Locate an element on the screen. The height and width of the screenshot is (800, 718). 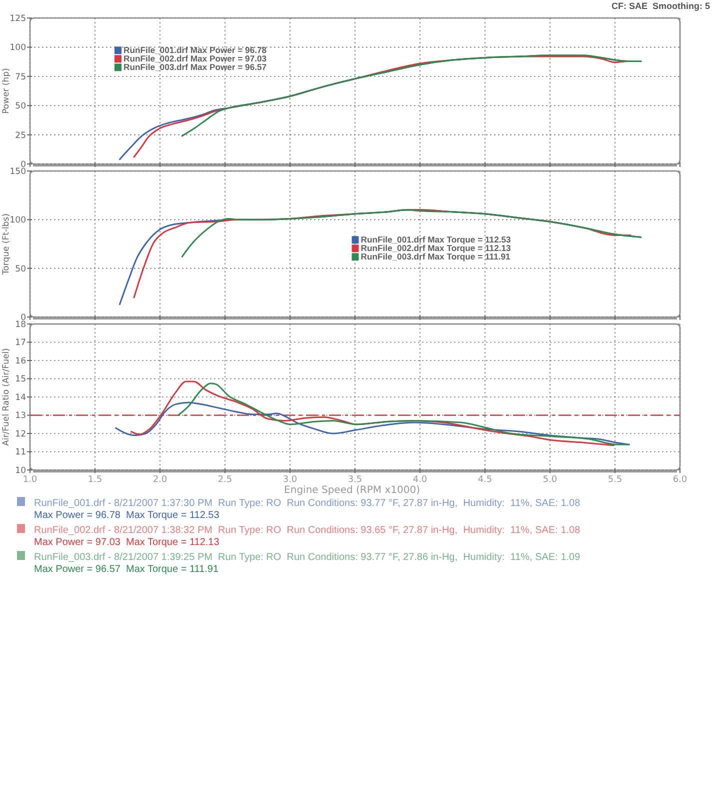
legend-label: RunFile_002.drf Max Power = 97.03 is located at coordinates (195, 59).